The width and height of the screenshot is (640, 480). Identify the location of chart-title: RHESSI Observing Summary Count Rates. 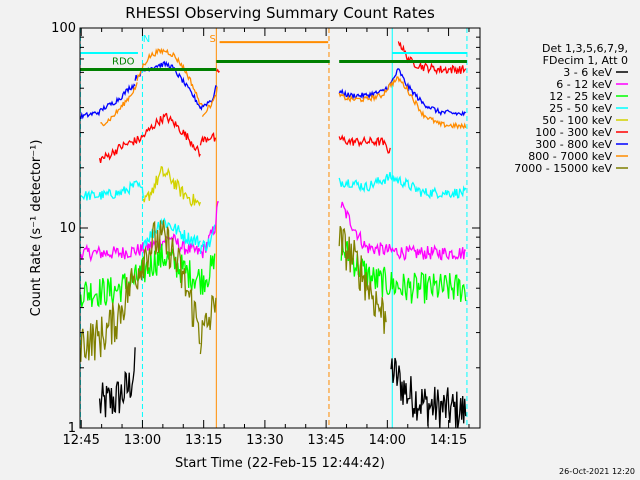
(280, 13).